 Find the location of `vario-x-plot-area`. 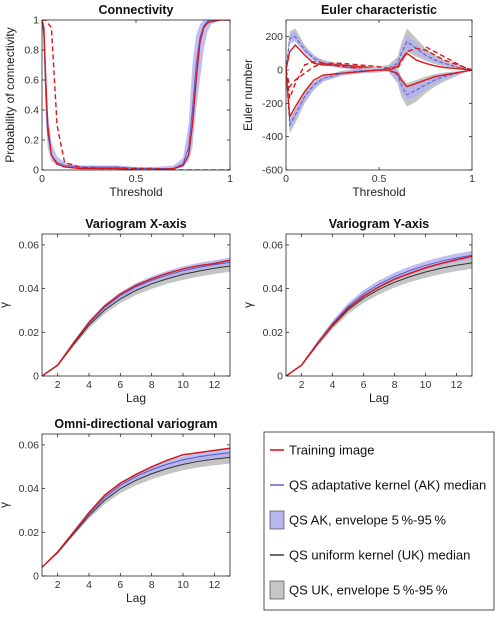

vario-x-plot-area is located at coordinates (136, 316).